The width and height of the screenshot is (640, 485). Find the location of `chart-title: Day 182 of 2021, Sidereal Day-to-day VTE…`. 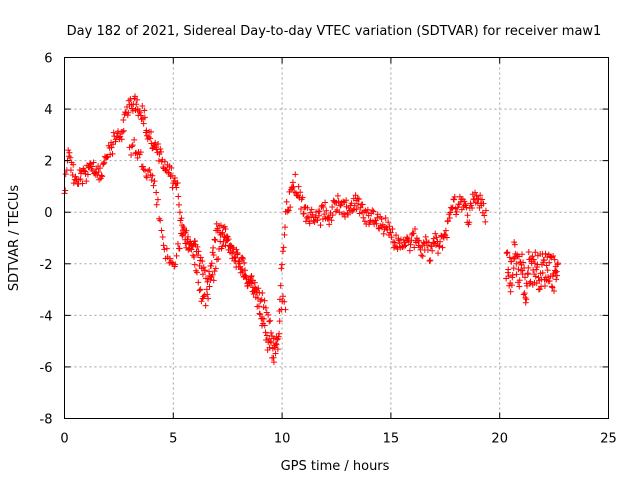

chart-title: Day 182 of 2021, Sidereal Day-to-day VTE… is located at coordinates (334, 31).